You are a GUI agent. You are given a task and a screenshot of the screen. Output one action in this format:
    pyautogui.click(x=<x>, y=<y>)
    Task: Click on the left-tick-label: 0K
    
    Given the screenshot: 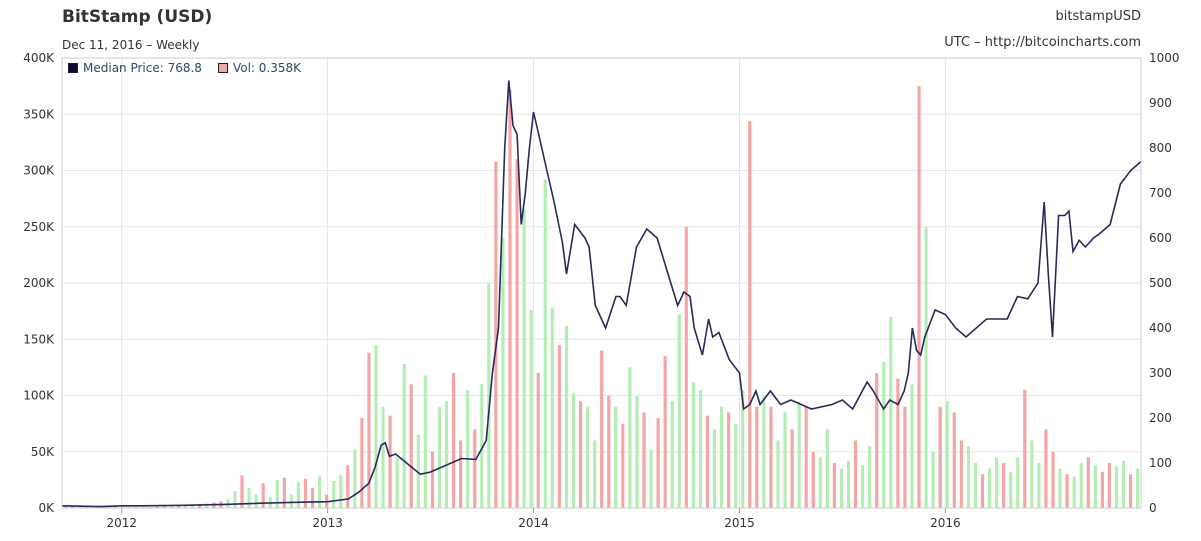 What is the action you would take?
    pyautogui.click(x=46, y=508)
    